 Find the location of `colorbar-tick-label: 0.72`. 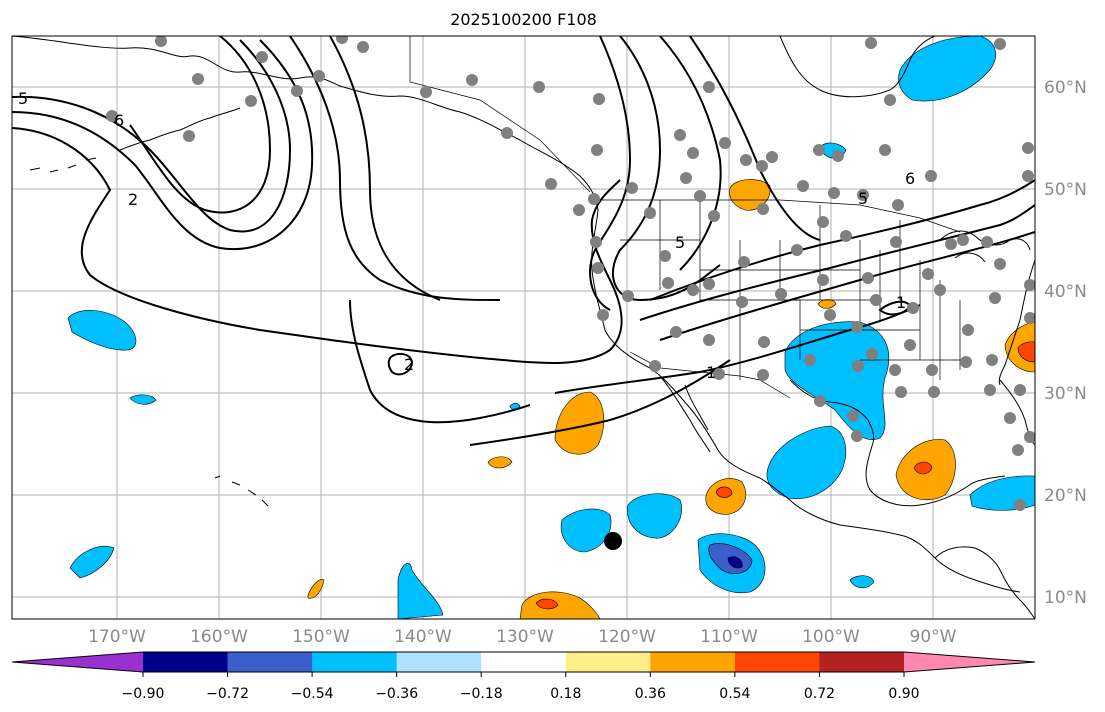

colorbar-tick-label: 0.72 is located at coordinates (819, 694).